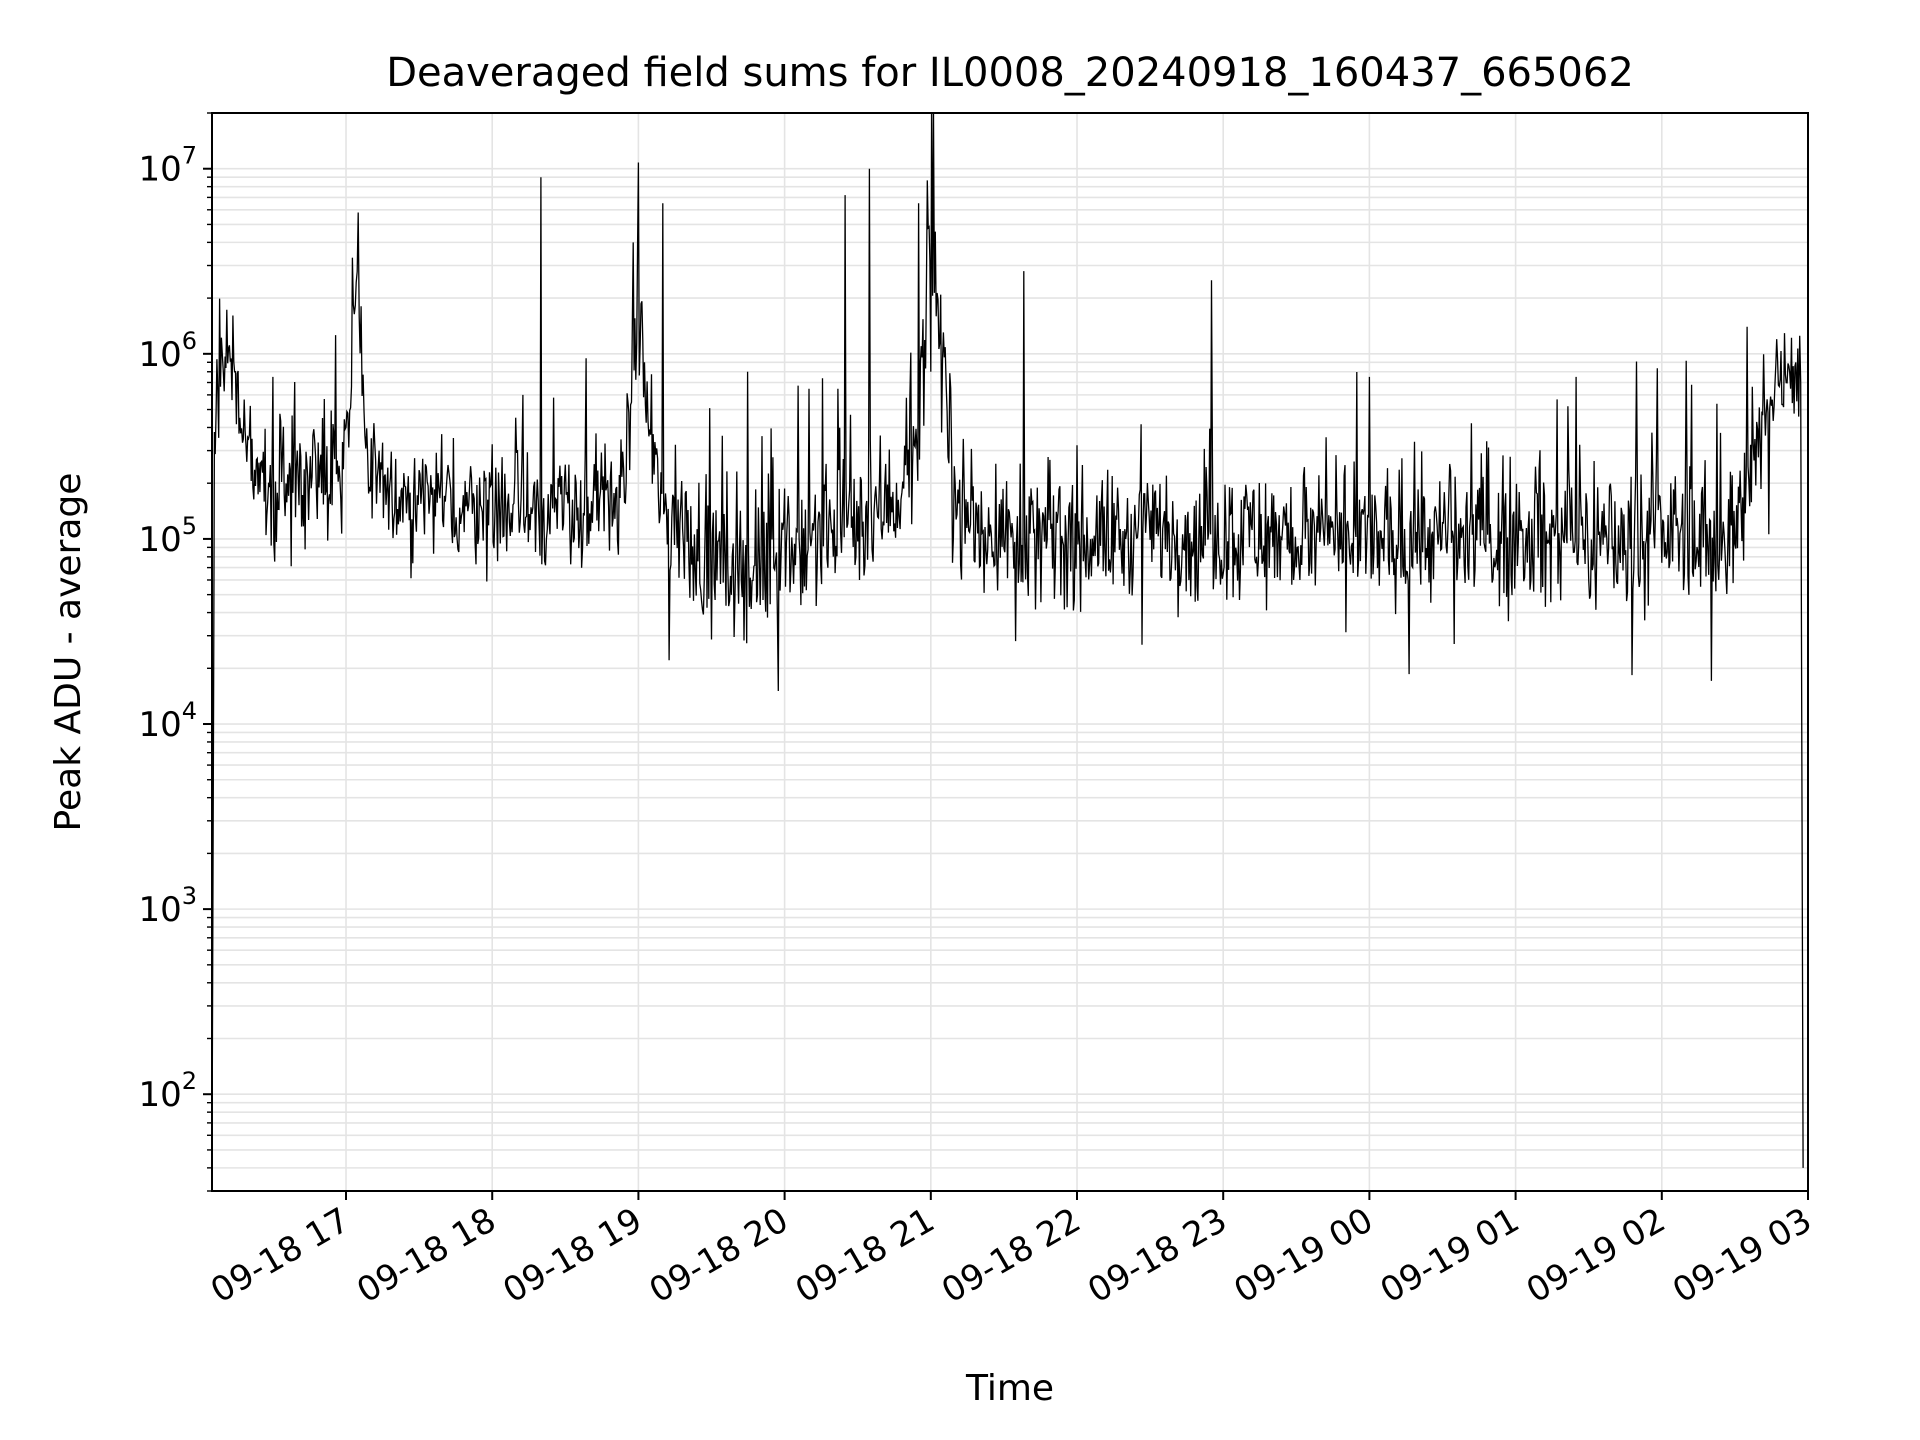 The width and height of the screenshot is (1920, 1440). Describe the element at coordinates (167, 721) in the screenshot. I see `y-tick-label: 10⁴` at that location.